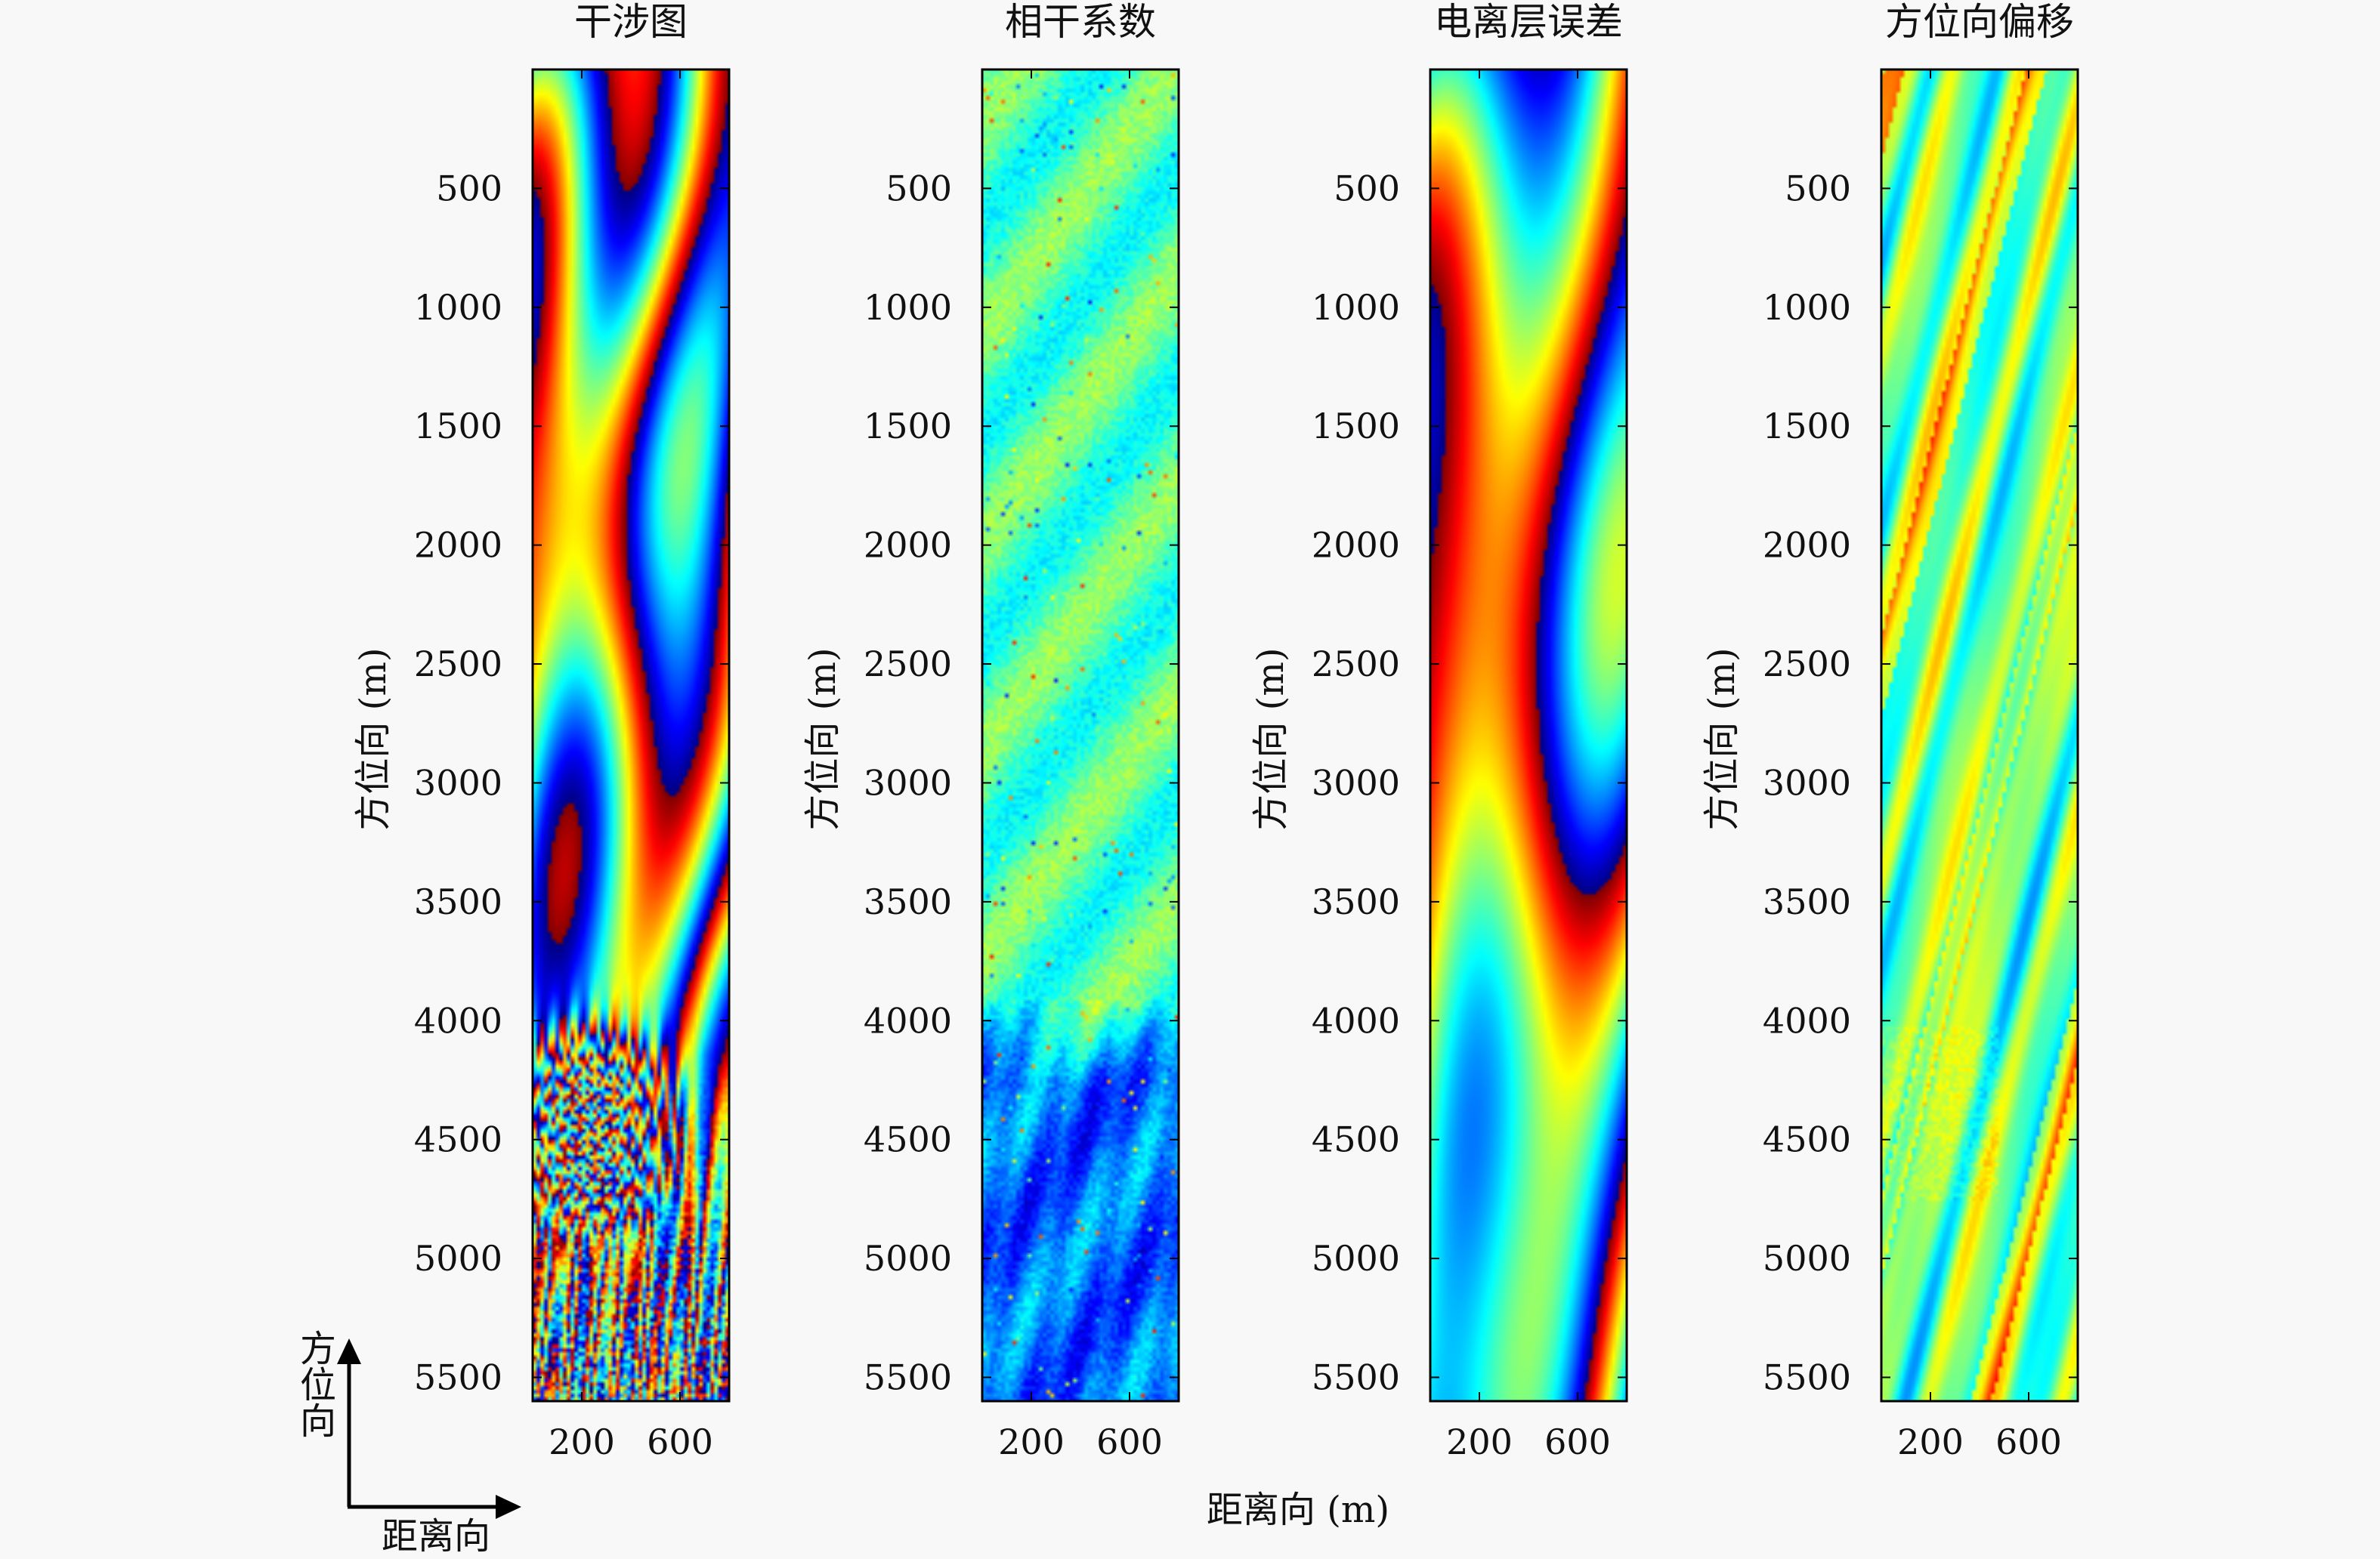 Image resolution: width=2380 pixels, height=1559 pixels. I want to click on panel-title: 电离层误差, so click(1528, 22).